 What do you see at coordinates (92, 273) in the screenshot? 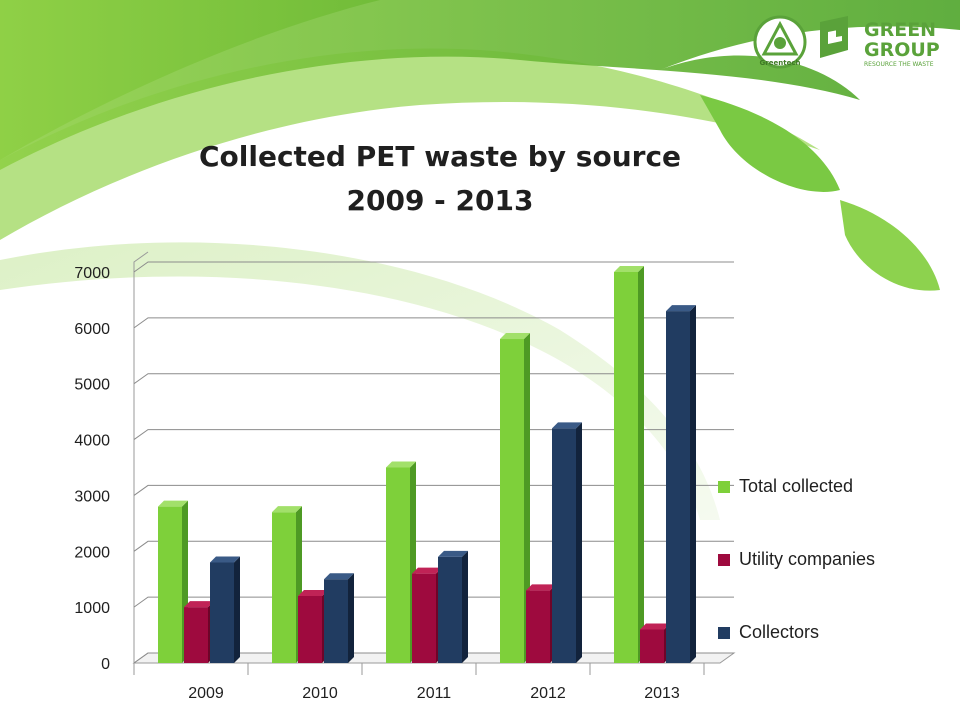
I see `y-tick-label: 7000` at bounding box center [92, 273].